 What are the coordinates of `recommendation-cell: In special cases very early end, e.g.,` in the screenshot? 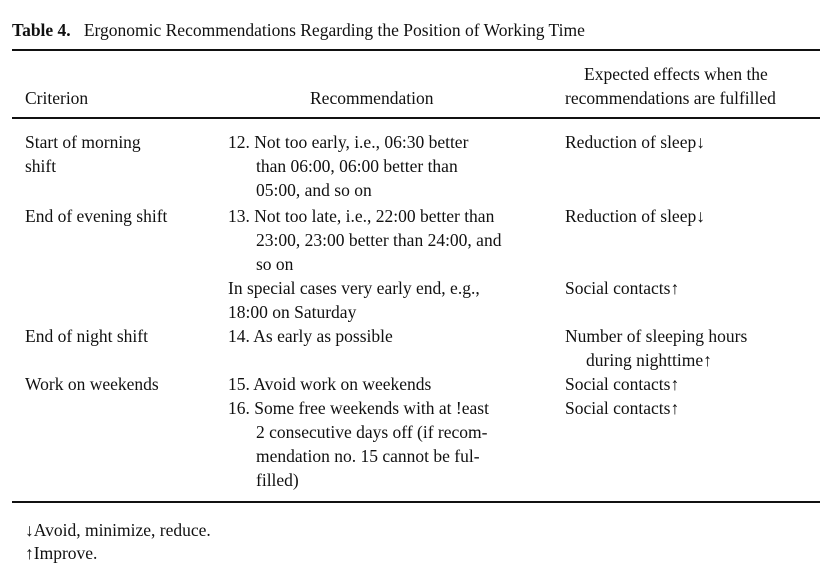 It's located at (354, 288).